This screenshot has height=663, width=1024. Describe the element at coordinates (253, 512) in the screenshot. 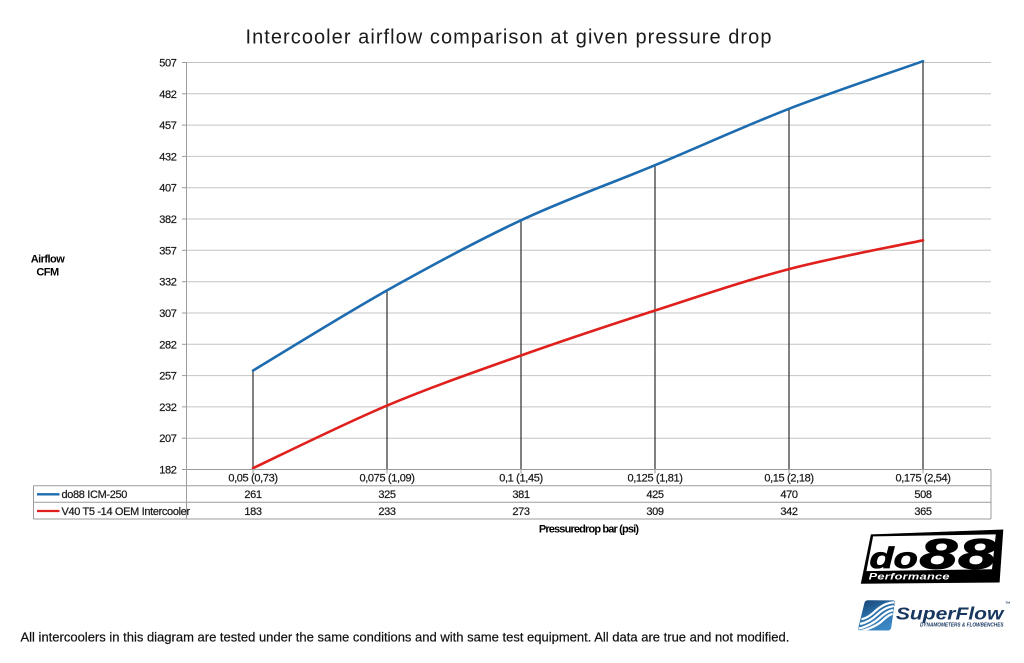

I see `svg-text: 183` at that location.